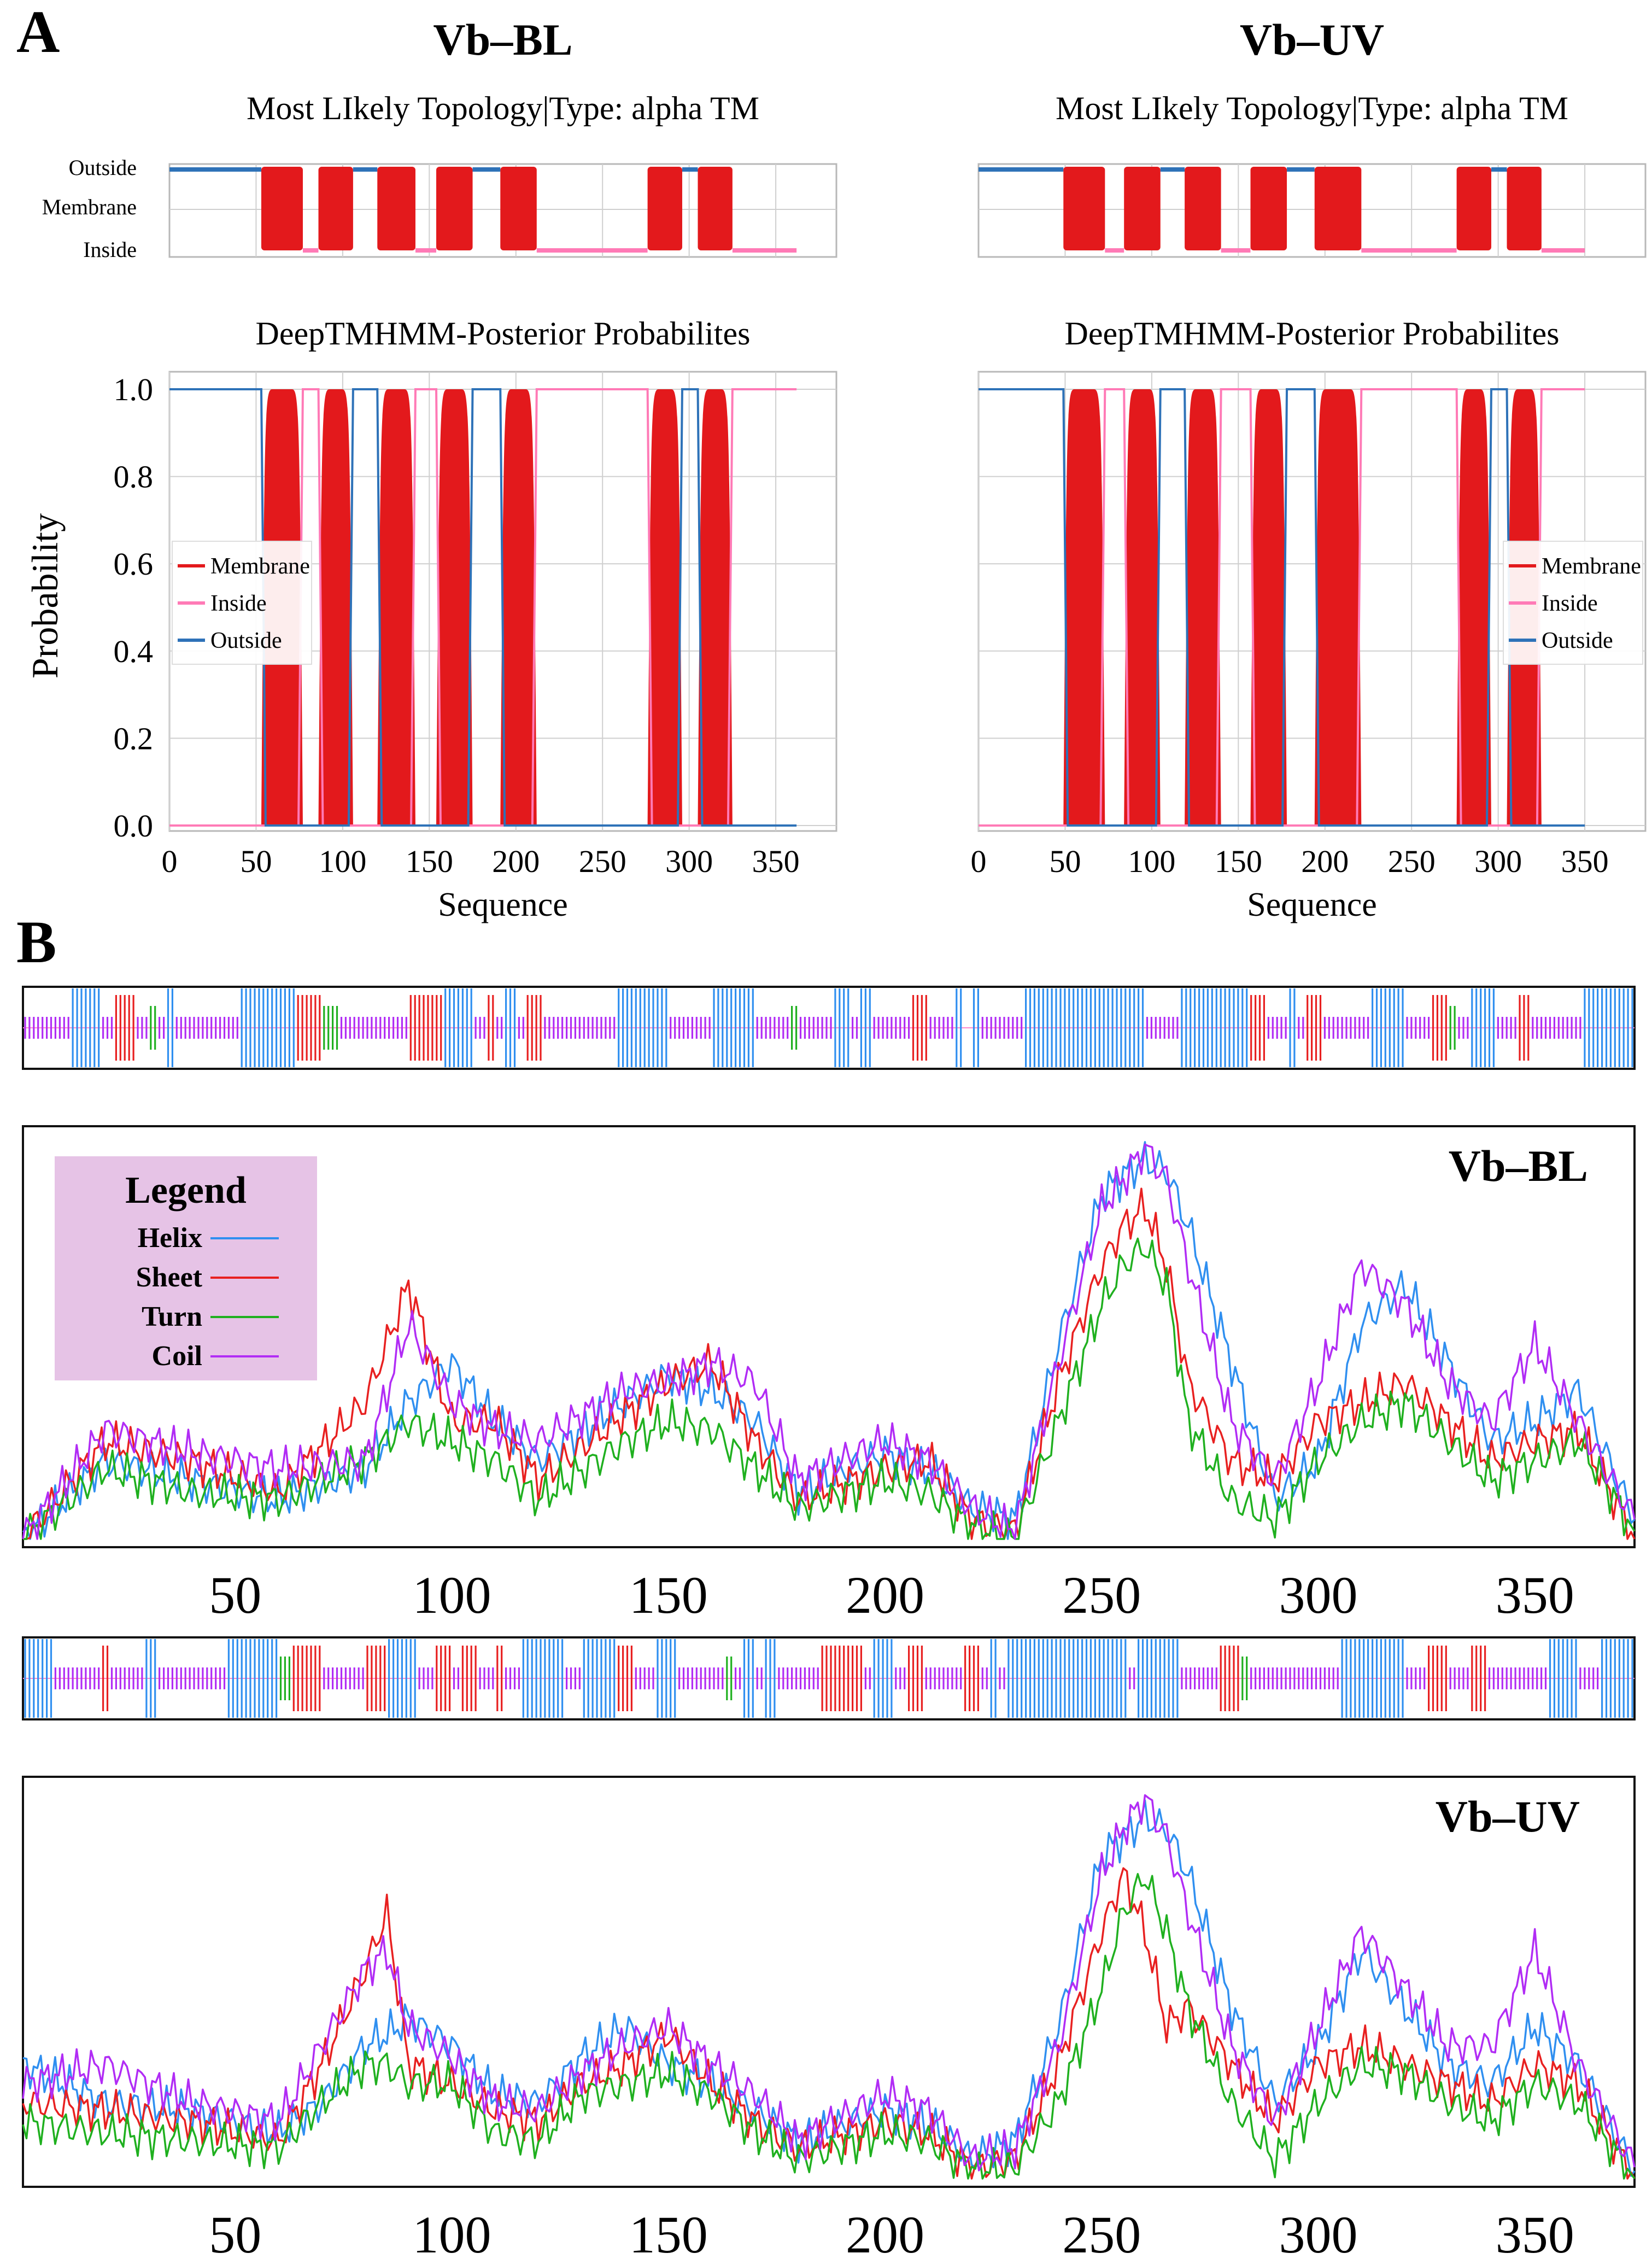 The height and width of the screenshot is (2265, 1652). Describe the element at coordinates (186, 1190) in the screenshot. I see `profile-legend-title: Legend` at that location.